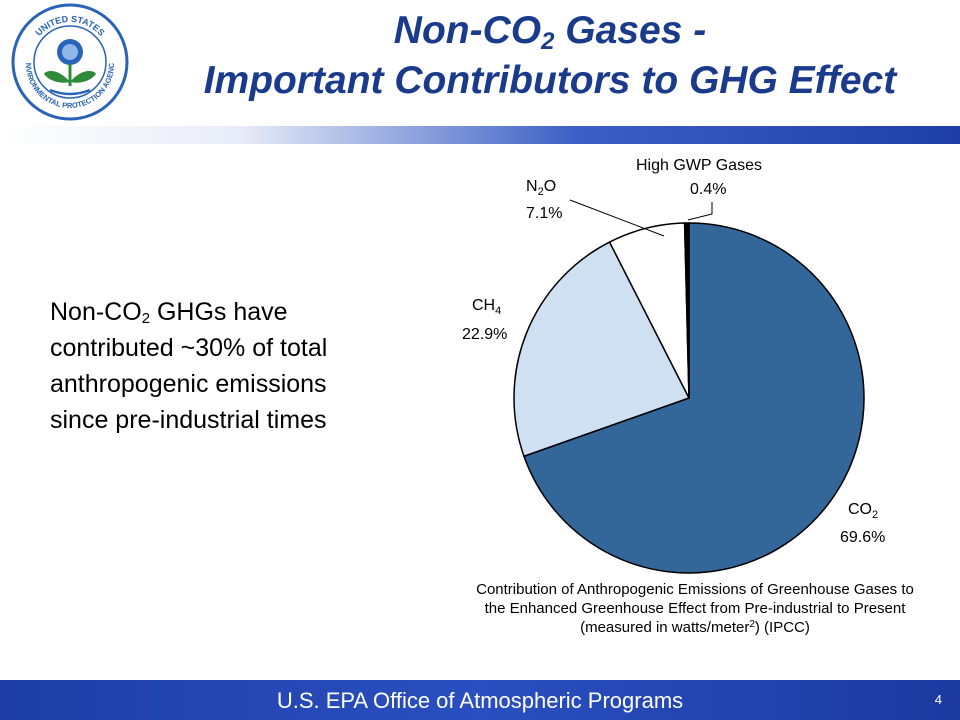 The width and height of the screenshot is (960, 720). What do you see at coordinates (699, 165) in the screenshot?
I see `label-high-gwp-name: High GWP Gases` at bounding box center [699, 165].